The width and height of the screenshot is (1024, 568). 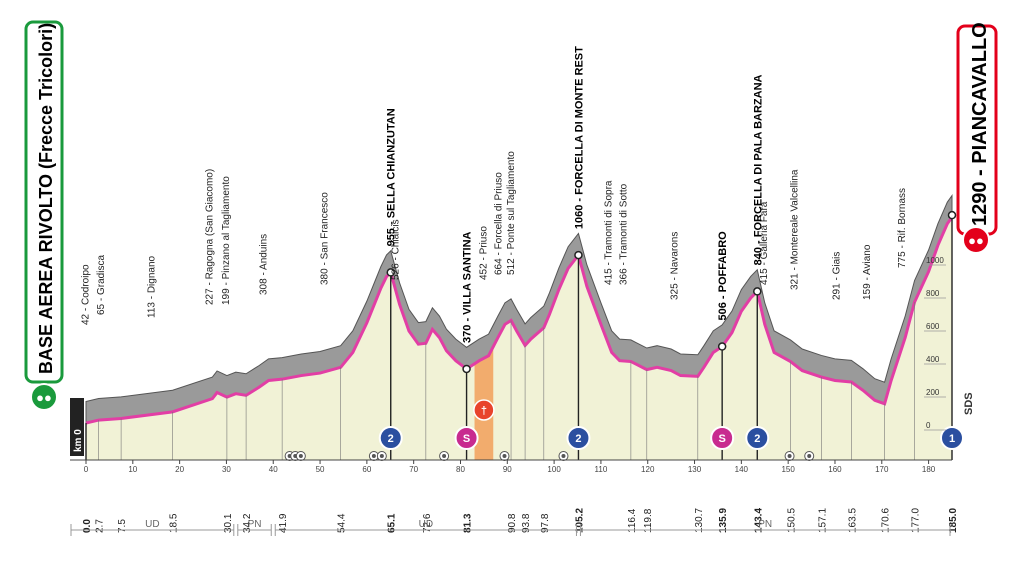 I want to click on place-label: 380 - San Francesco, so click(x=325, y=238).